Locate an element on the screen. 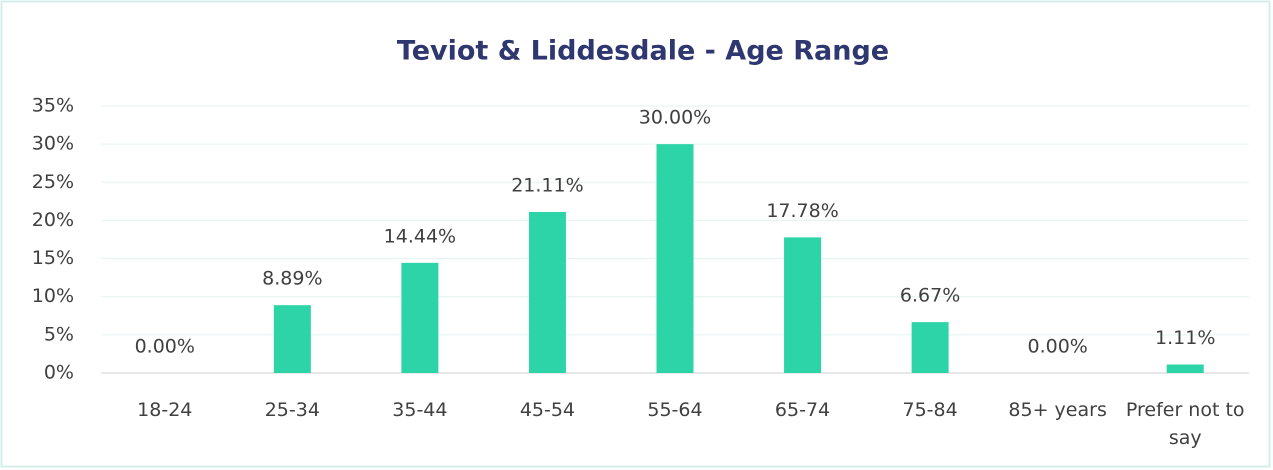  x-tick-label: Prefer not to say is located at coordinates (1185, 424).